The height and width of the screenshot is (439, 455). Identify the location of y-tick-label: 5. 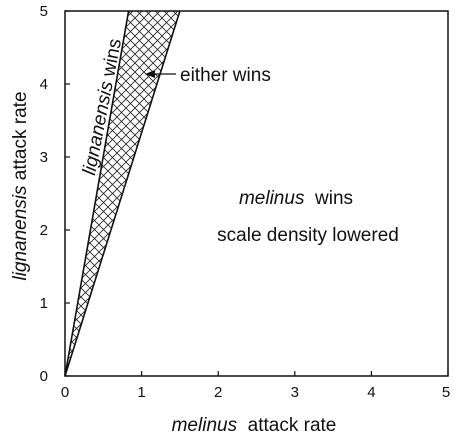
(44, 11).